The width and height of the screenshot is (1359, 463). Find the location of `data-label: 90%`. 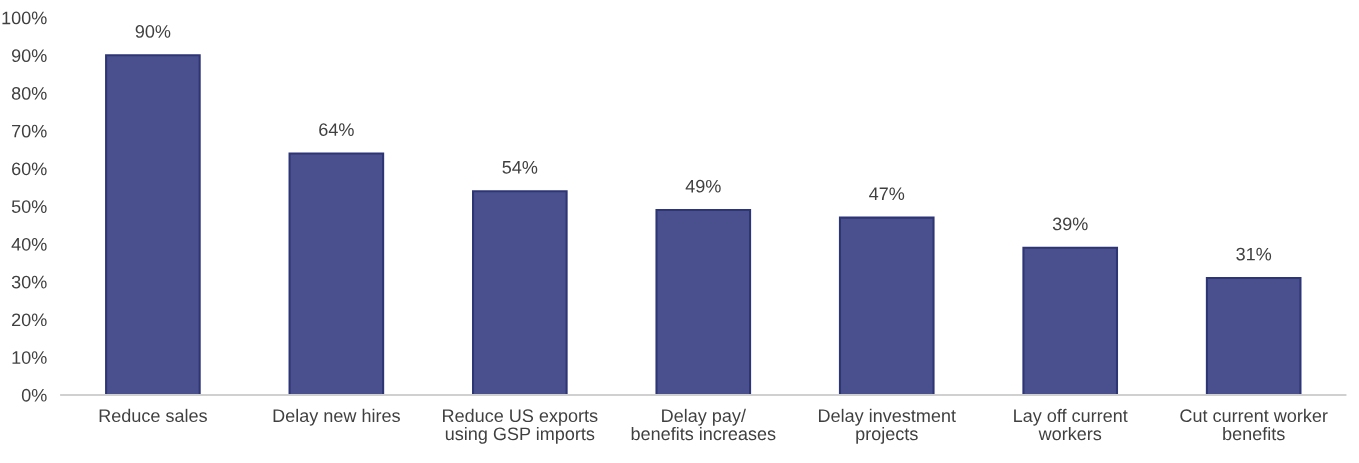

data-label: 90% is located at coordinates (153, 31).